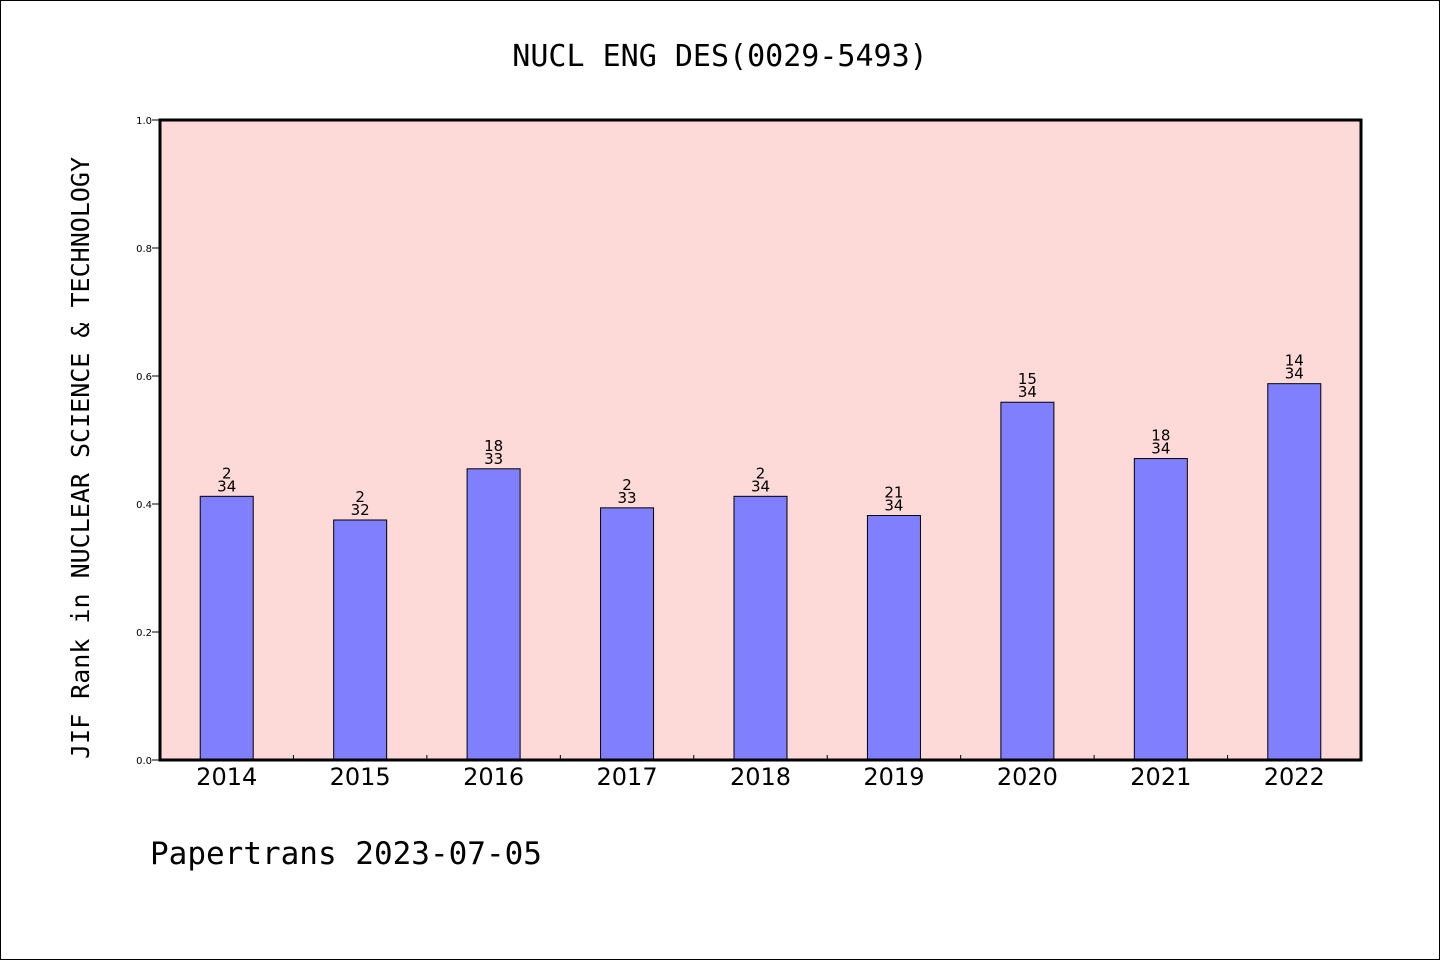  I want to click on x-tick-label: 2014, so click(226, 777).